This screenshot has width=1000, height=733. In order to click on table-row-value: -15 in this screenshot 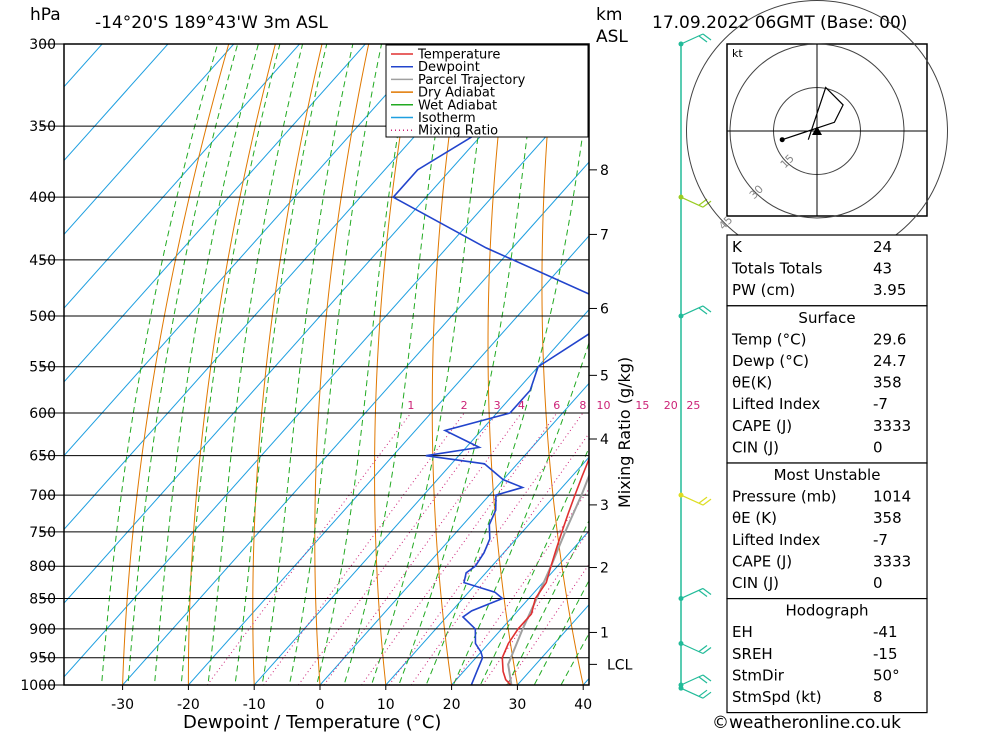, I will do `click(885, 654)`.